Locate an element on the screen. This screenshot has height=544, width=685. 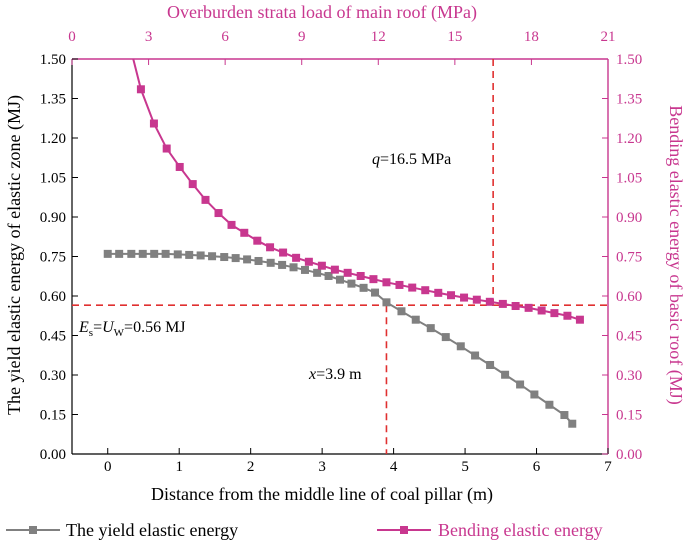
y2-tick-label: 0.90 is located at coordinates (629, 218).